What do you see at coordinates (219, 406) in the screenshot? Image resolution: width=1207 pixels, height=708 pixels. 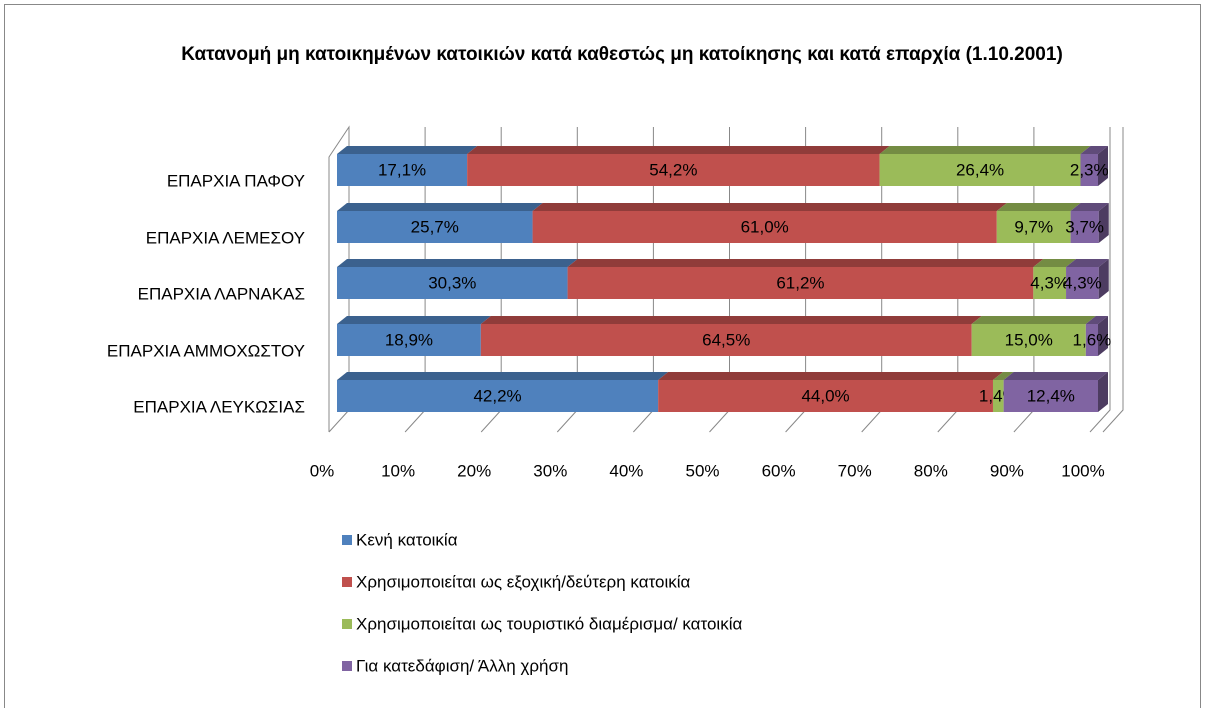 I see `y-tick-label: ΕΠΑΡΧΙΑ ΛΕΥΚΩΣΙΑΣ` at bounding box center [219, 406].